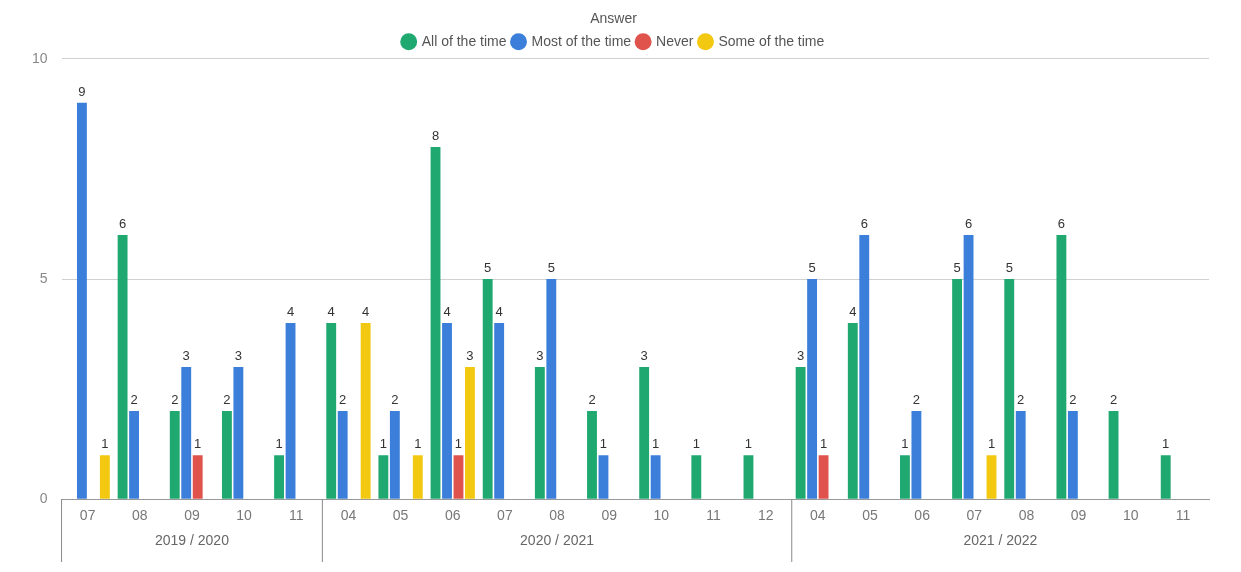  Describe the element at coordinates (464, 40) in the screenshot. I see `legend-label: All of the time` at that location.